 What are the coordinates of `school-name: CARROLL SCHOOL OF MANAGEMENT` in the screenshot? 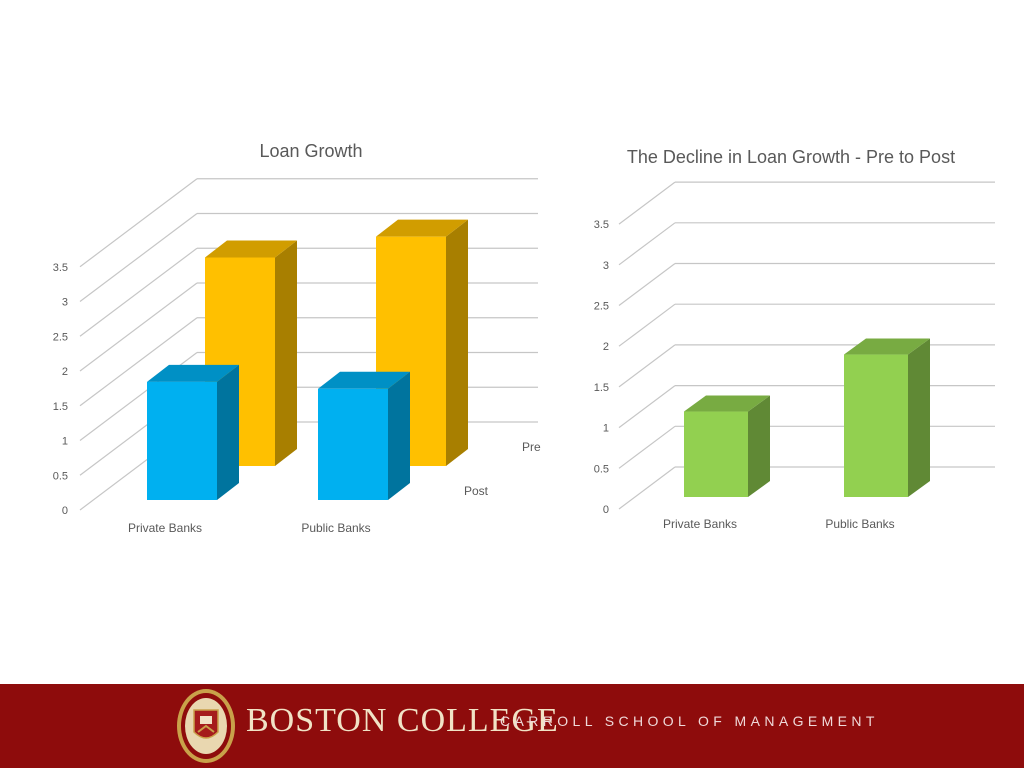 It's located at (689, 721).